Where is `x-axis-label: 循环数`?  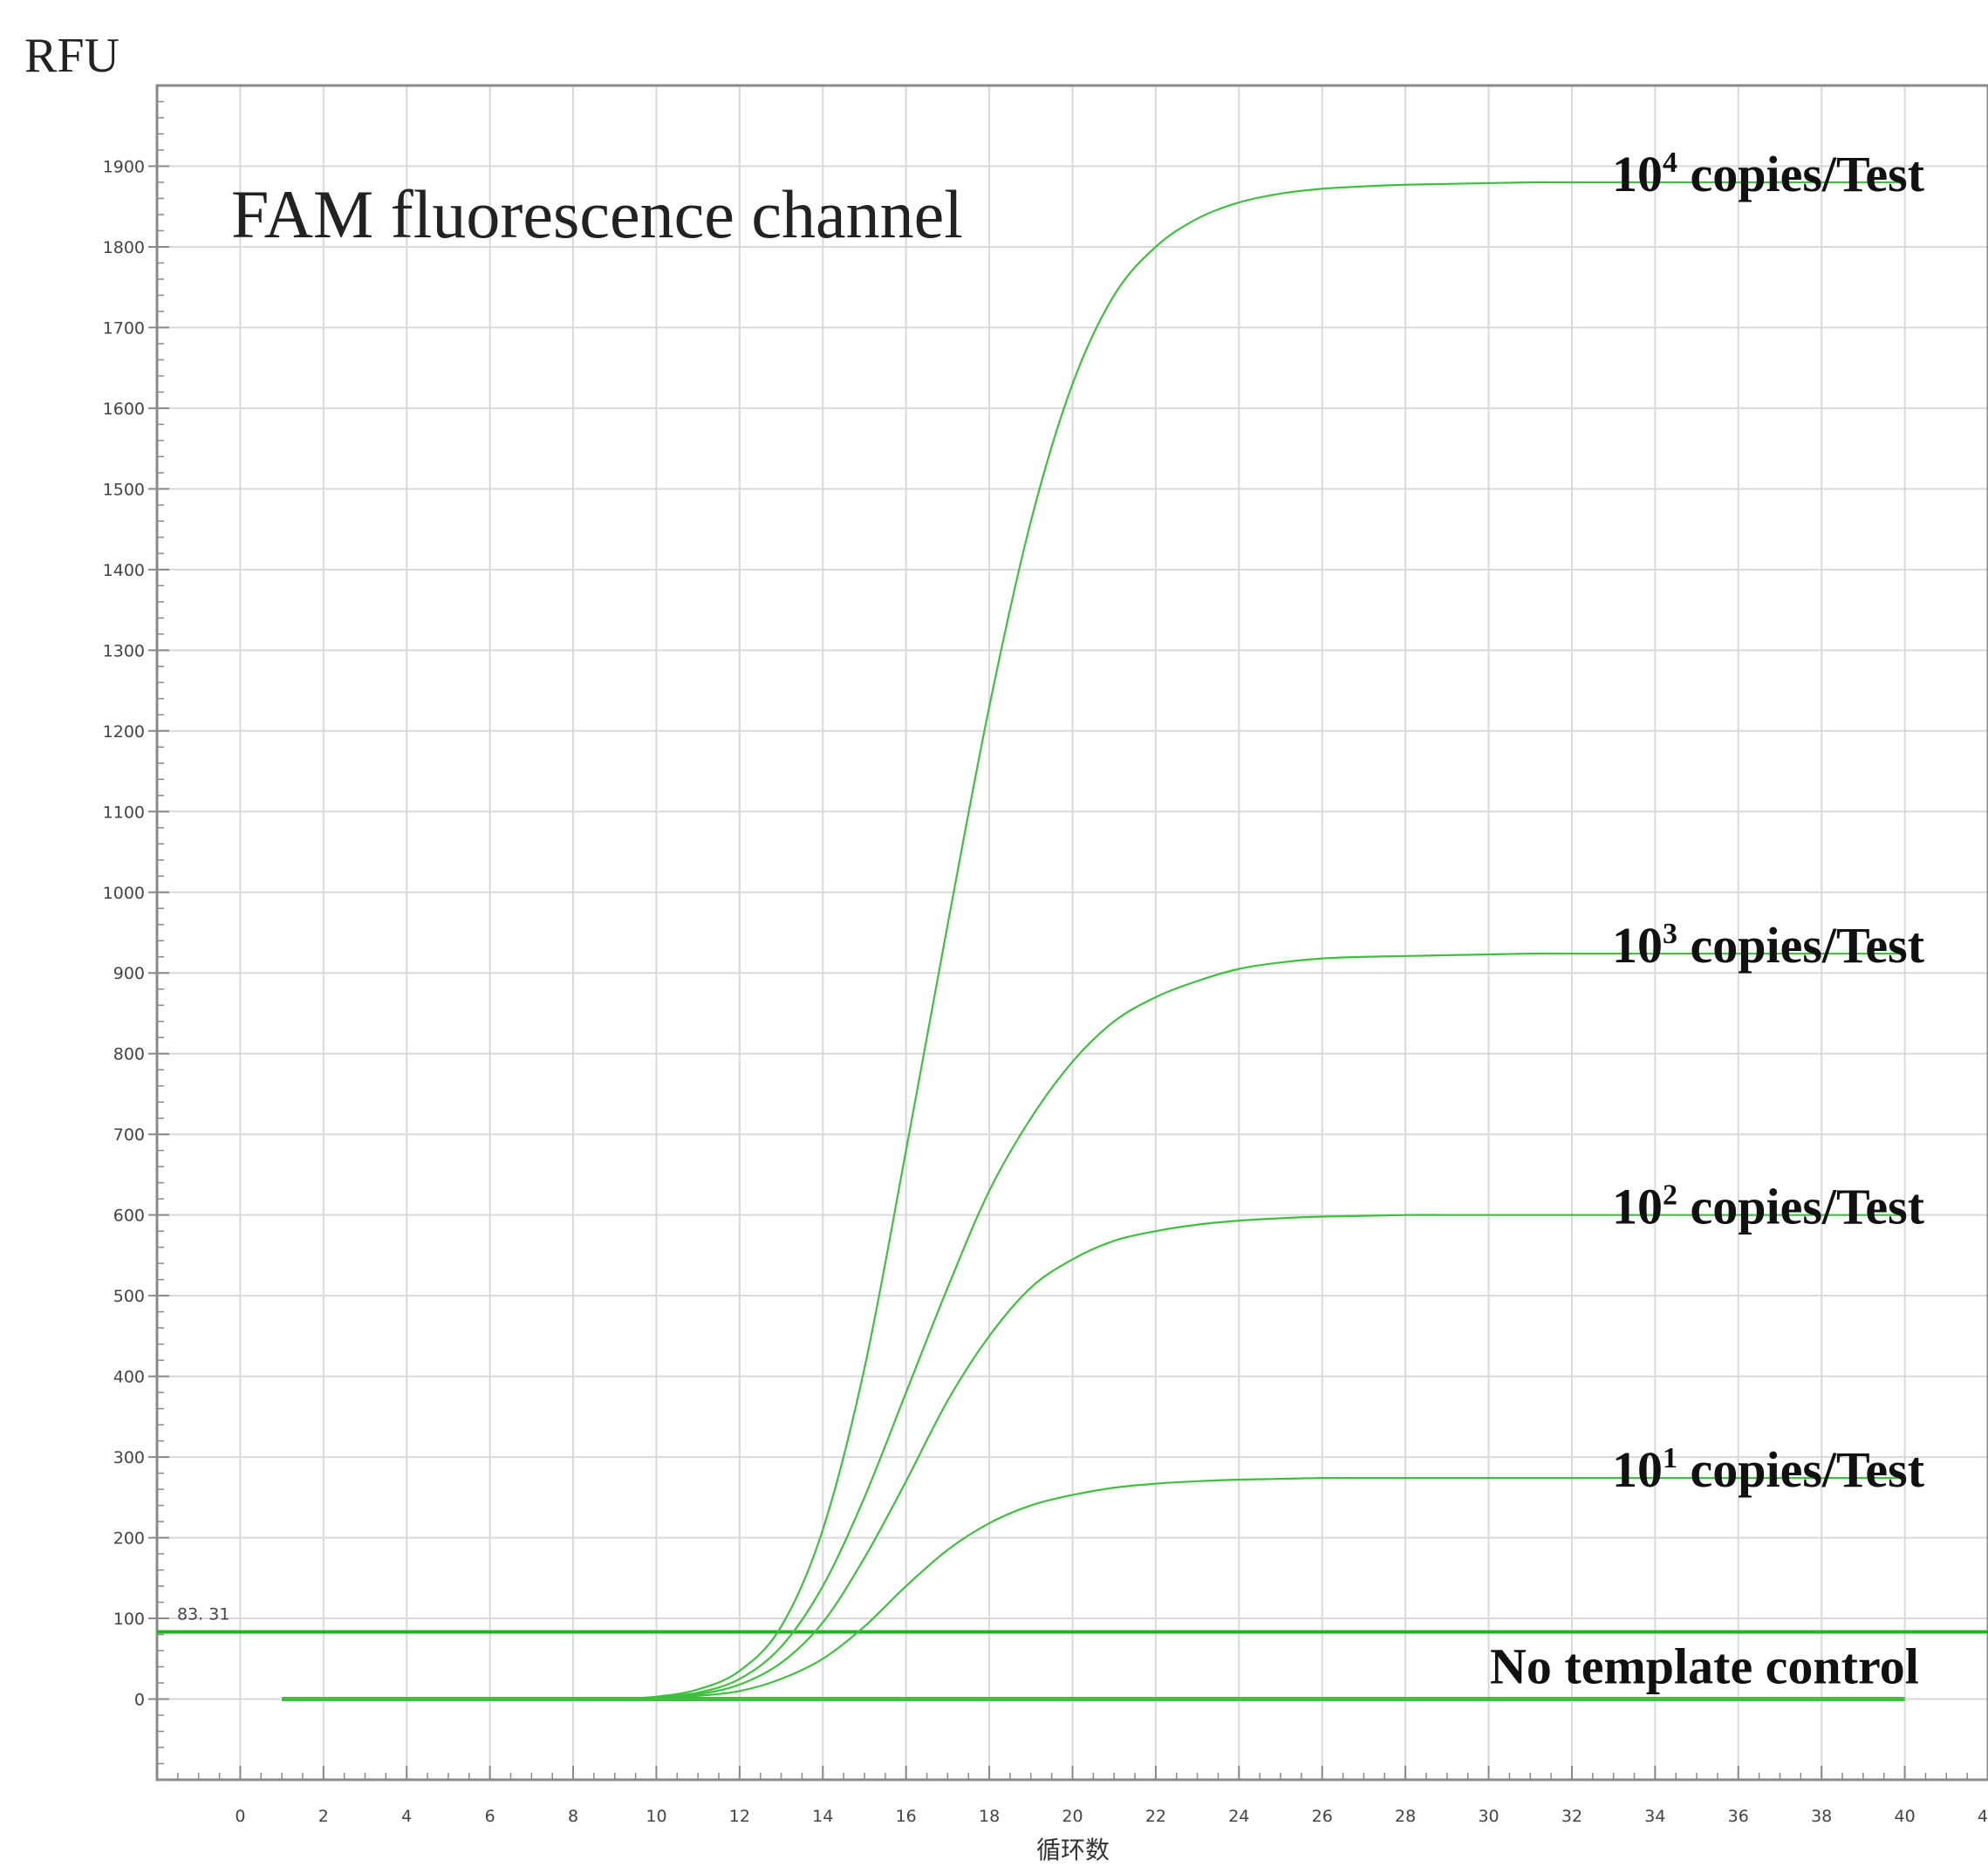 x-axis-label: 循环数 is located at coordinates (1073, 1850).